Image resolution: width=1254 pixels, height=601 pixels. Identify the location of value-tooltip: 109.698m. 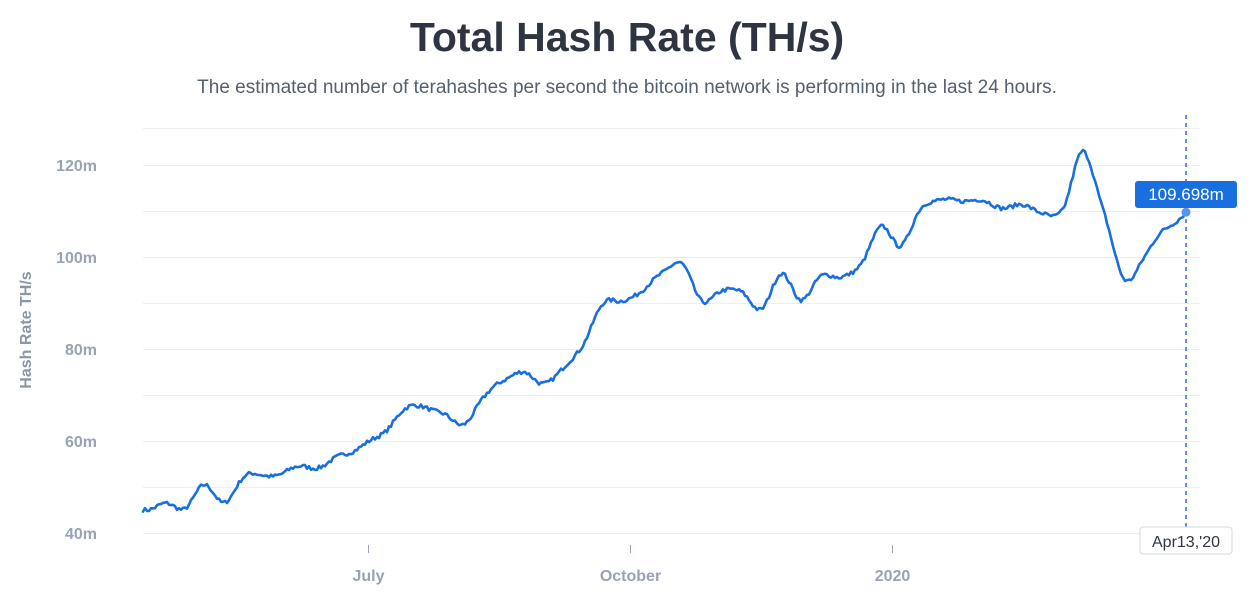
(1186, 194).